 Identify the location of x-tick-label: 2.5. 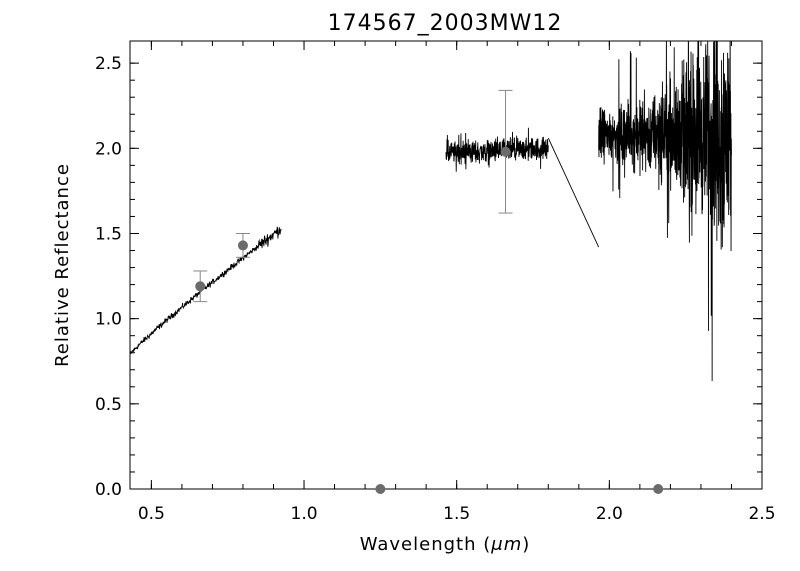
(761, 514).